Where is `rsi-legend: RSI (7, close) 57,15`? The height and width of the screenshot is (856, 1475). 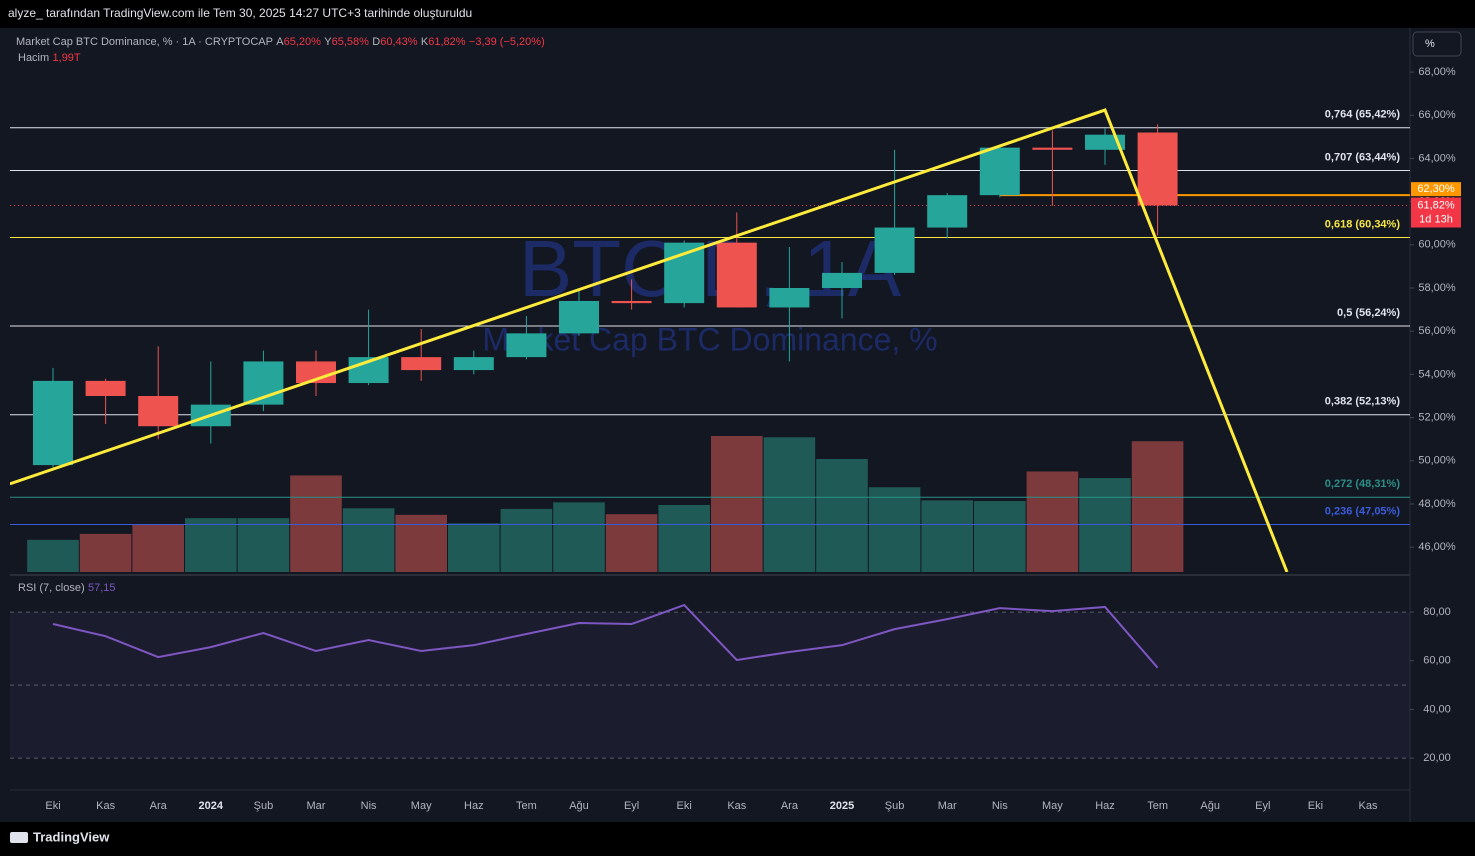 rsi-legend: RSI (7, close) 57,15 is located at coordinates (67, 587).